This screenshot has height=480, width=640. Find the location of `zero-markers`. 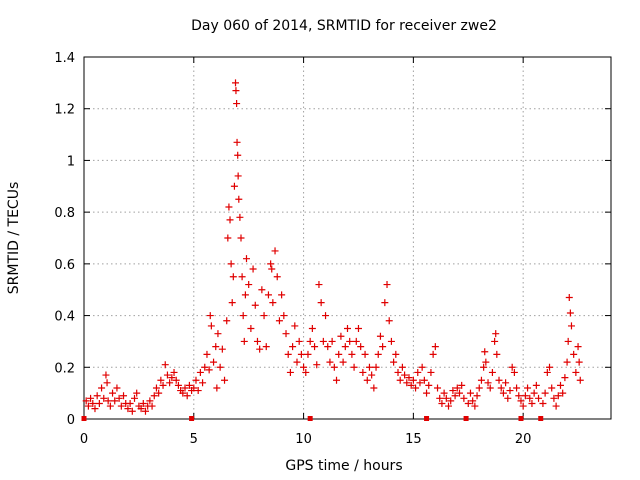

zero-markers is located at coordinates (312, 418).